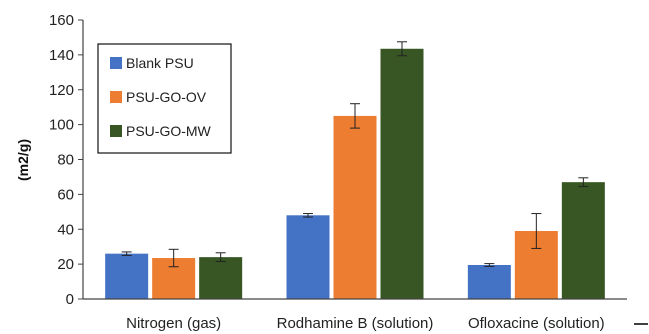 This screenshot has width=649, height=334. Describe the element at coordinates (355, 207) in the screenshot. I see `bar-psu-go-ov` at that location.